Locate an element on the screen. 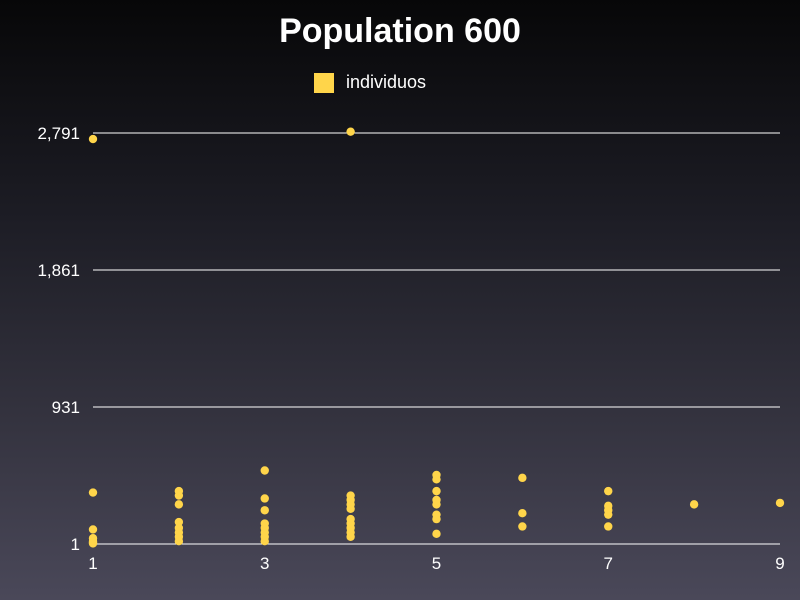 The width and height of the screenshot is (800, 600). x-tick-label: 1 is located at coordinates (92, 563).